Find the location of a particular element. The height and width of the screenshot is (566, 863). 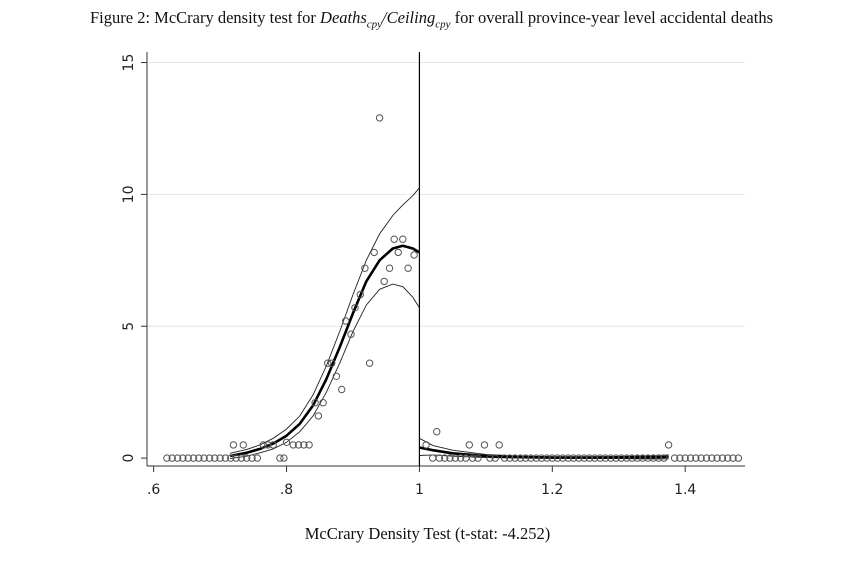

x-tick-label: .6 is located at coordinates (153, 490).